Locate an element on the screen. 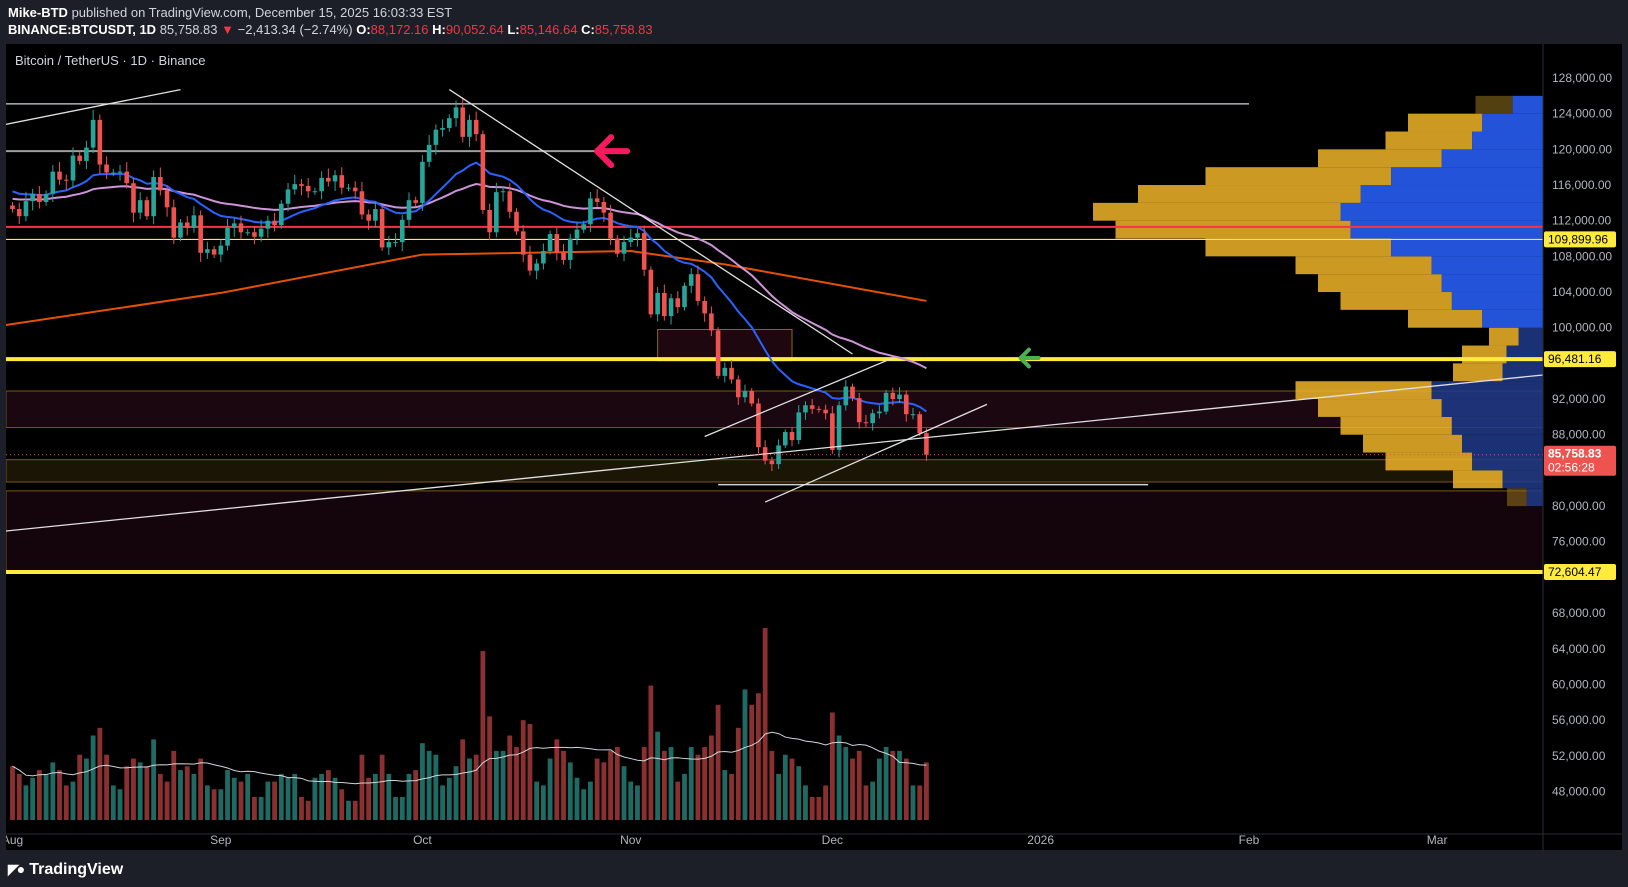 This screenshot has height=887, width=1628. author: Mike-BTD is located at coordinates (38, 12).